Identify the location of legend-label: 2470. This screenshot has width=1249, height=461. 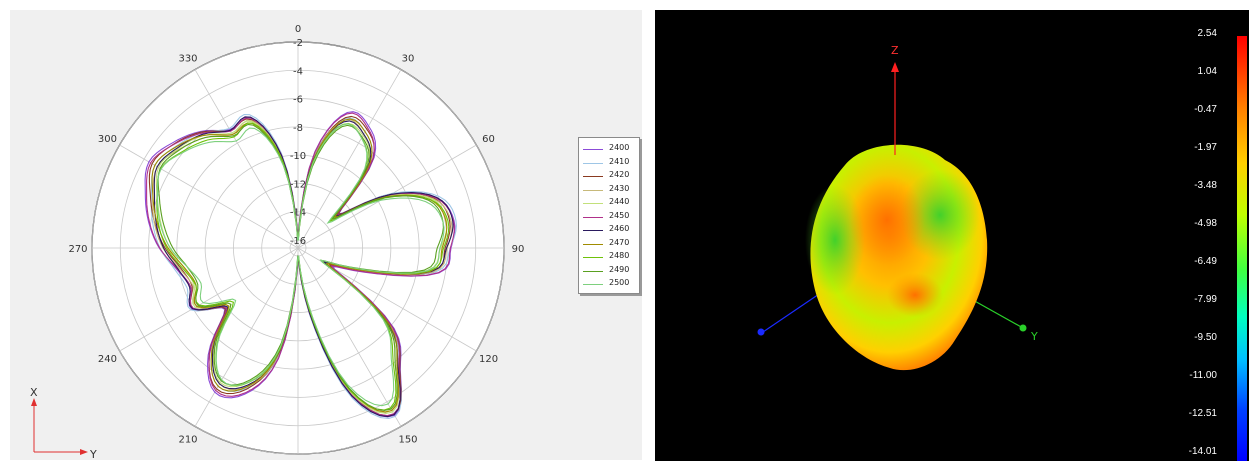
(619, 242).